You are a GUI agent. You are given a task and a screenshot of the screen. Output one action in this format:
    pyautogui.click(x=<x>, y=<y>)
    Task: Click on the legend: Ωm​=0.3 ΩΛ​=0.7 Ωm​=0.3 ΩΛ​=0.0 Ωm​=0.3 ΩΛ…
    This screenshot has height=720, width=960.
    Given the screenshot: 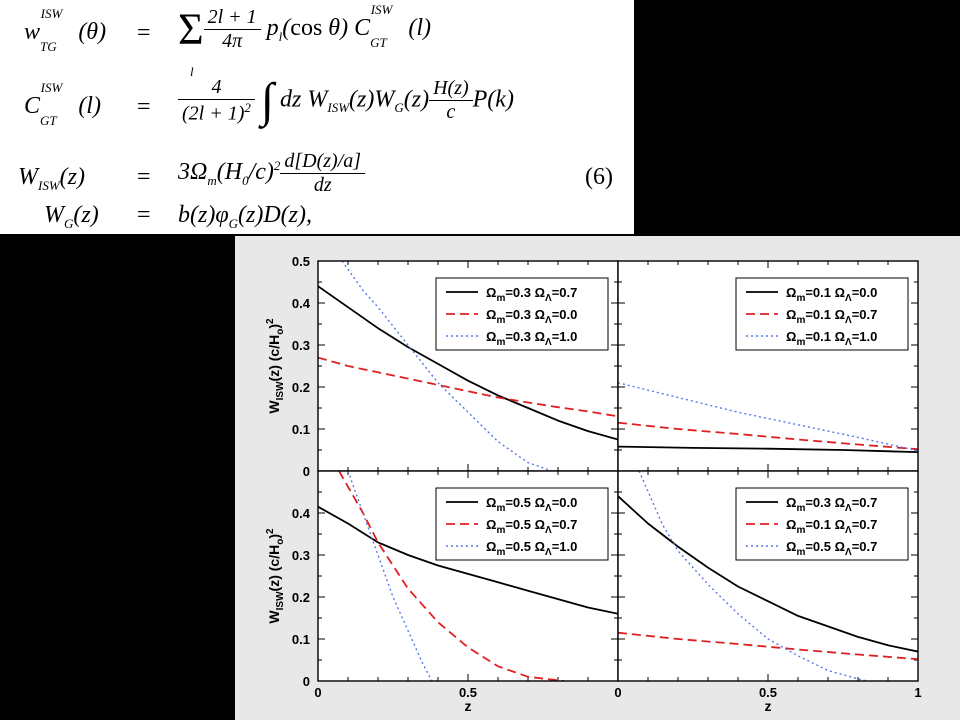 What is the action you would take?
    pyautogui.click(x=522, y=314)
    